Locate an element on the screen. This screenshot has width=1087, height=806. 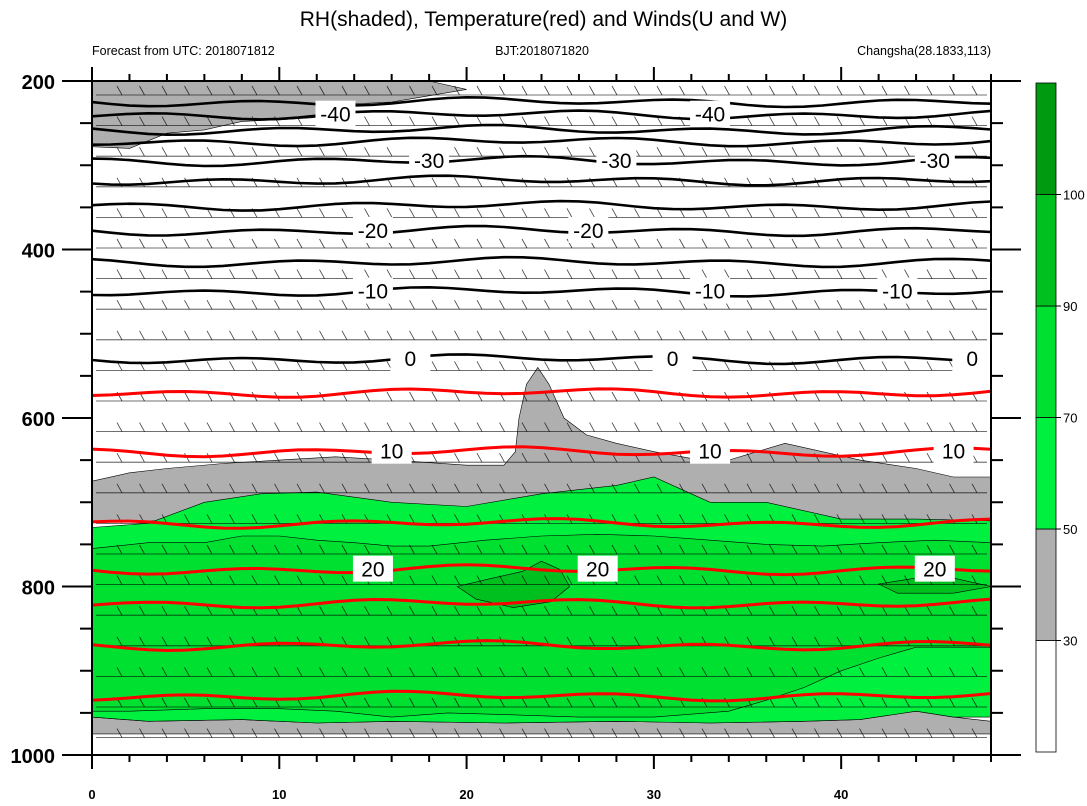
contour-label: 10 is located at coordinates (953, 452).